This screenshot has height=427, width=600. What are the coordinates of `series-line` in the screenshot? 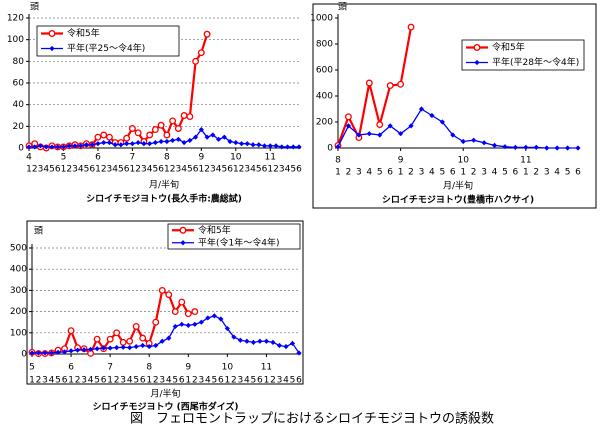 It's located at (457, 128).